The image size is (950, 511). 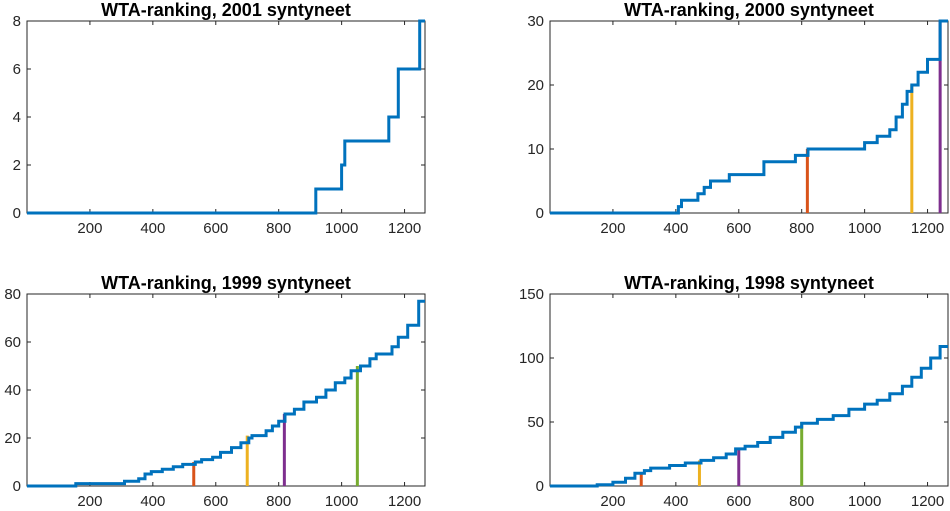 What do you see at coordinates (17, 117) in the screenshot?
I see `y-tick-label: 4` at bounding box center [17, 117].